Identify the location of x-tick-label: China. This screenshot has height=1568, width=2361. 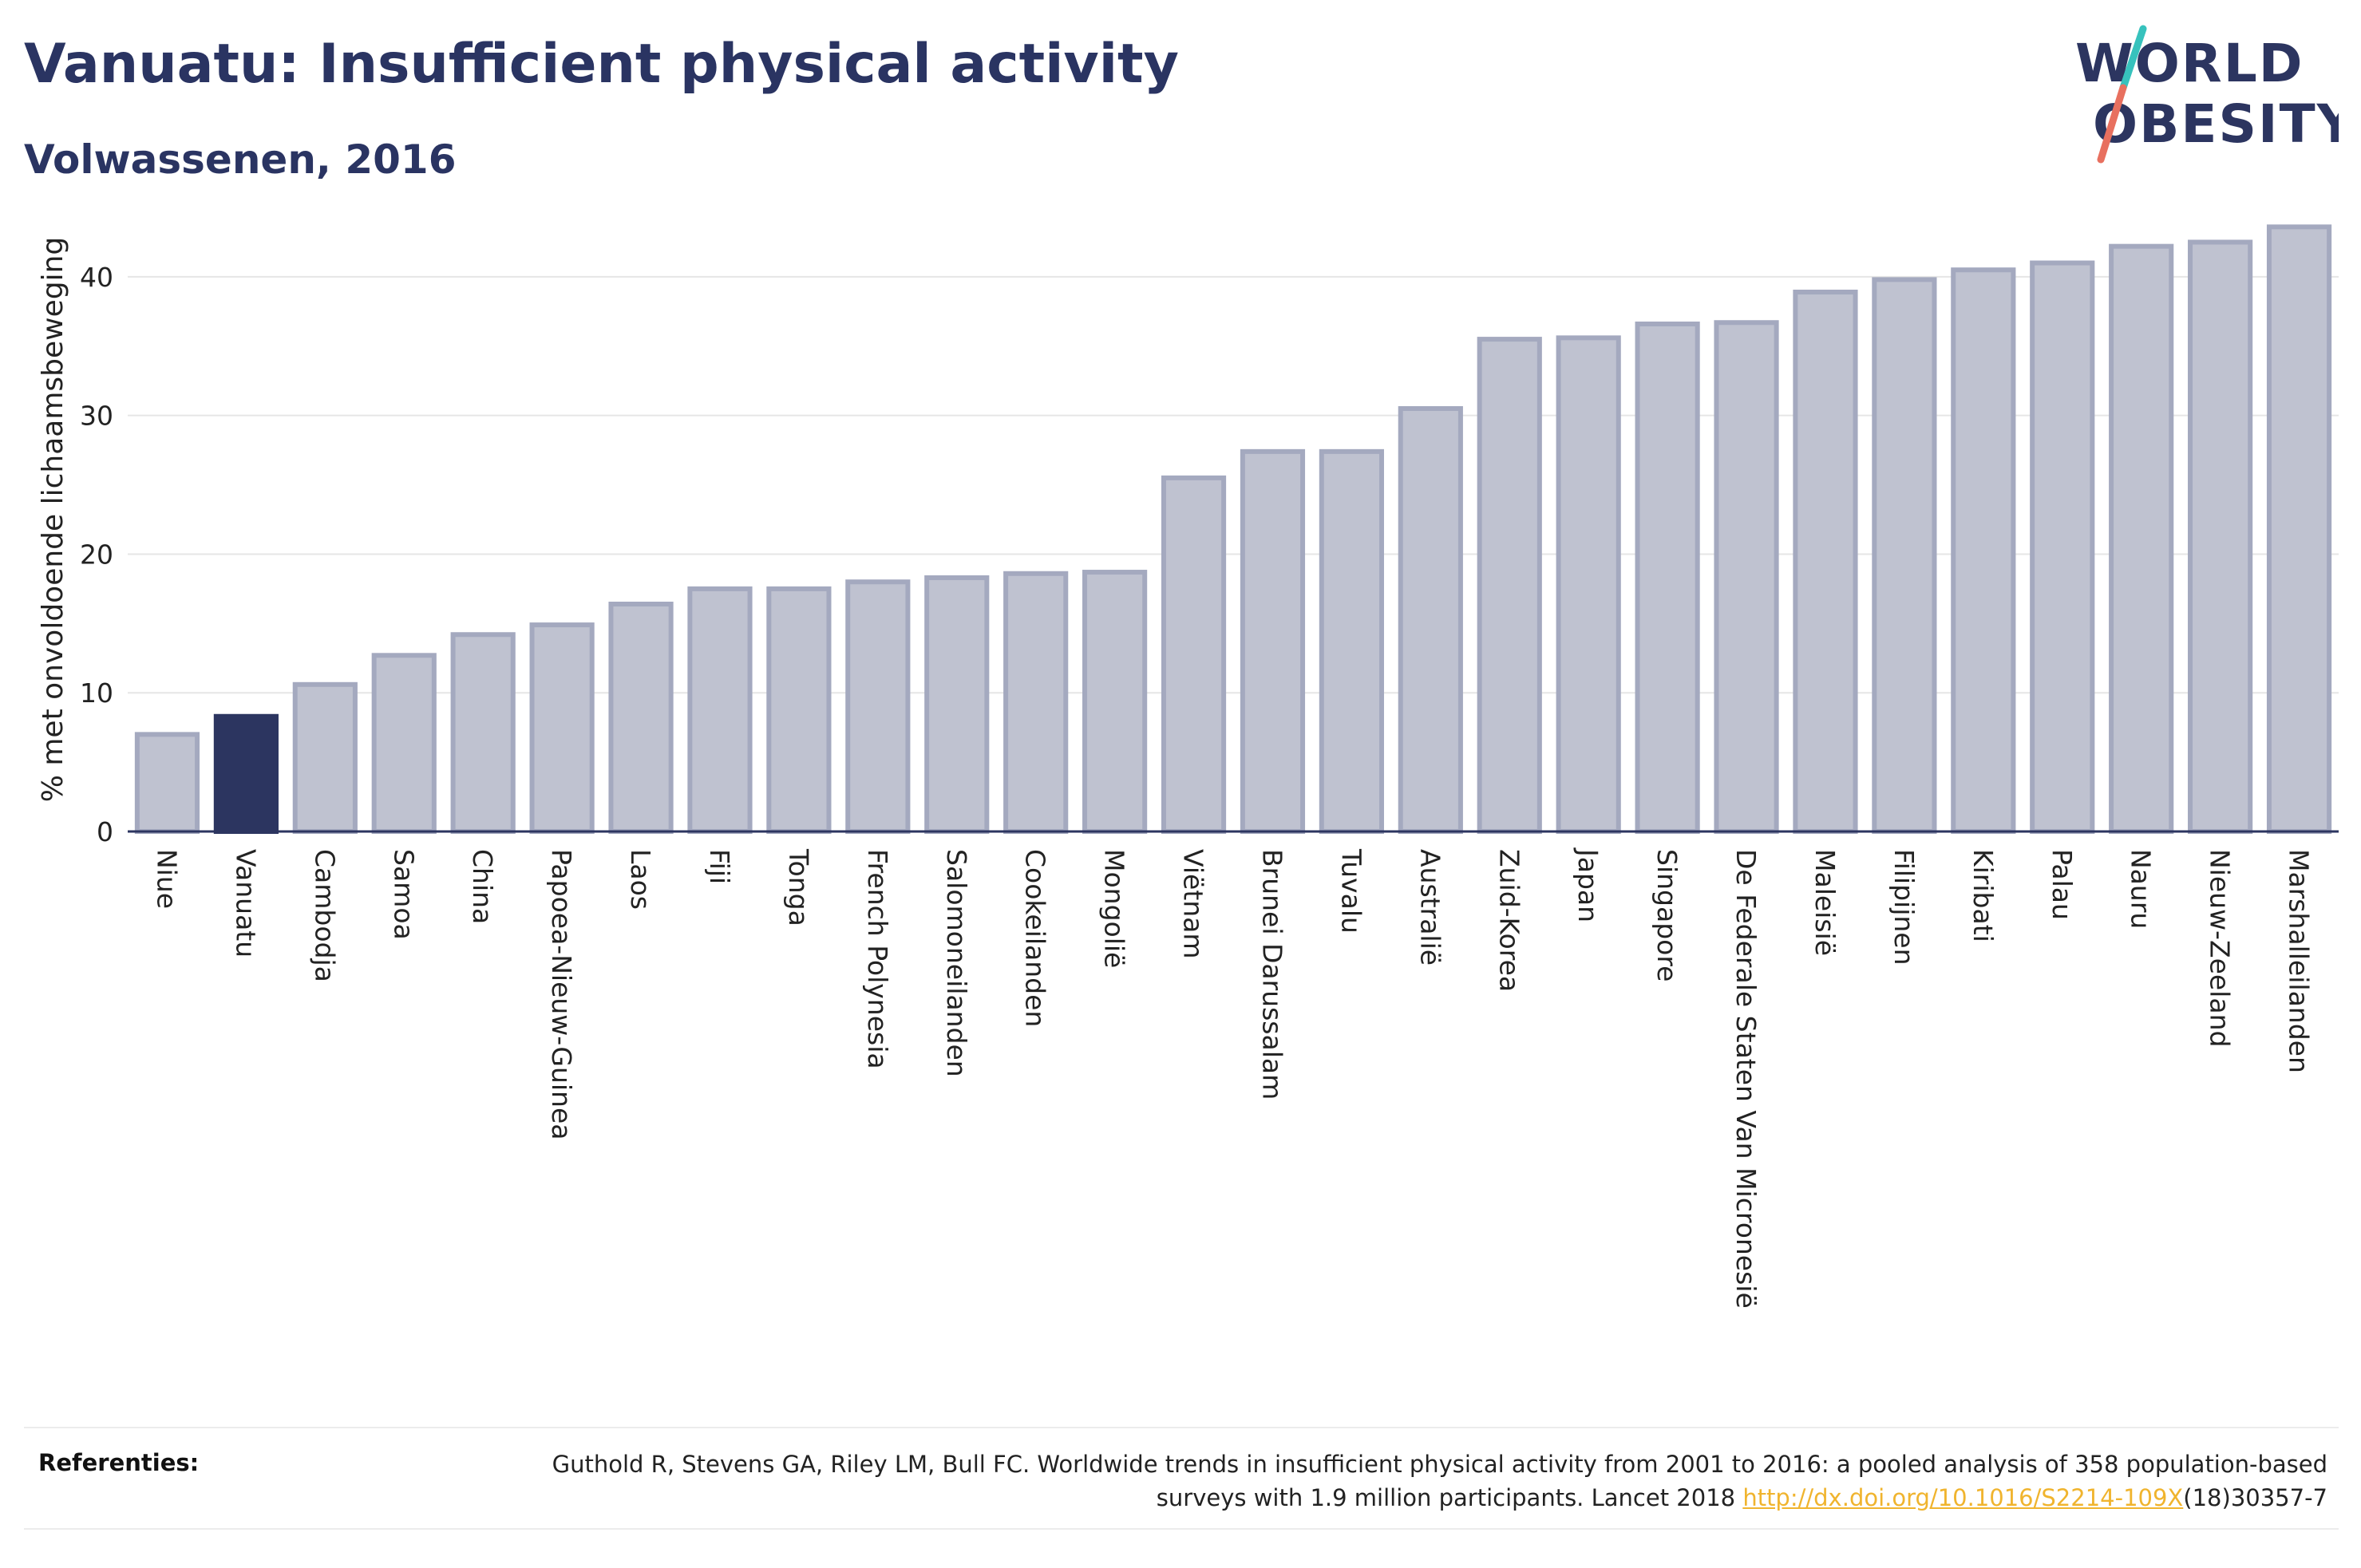
(482, 886).